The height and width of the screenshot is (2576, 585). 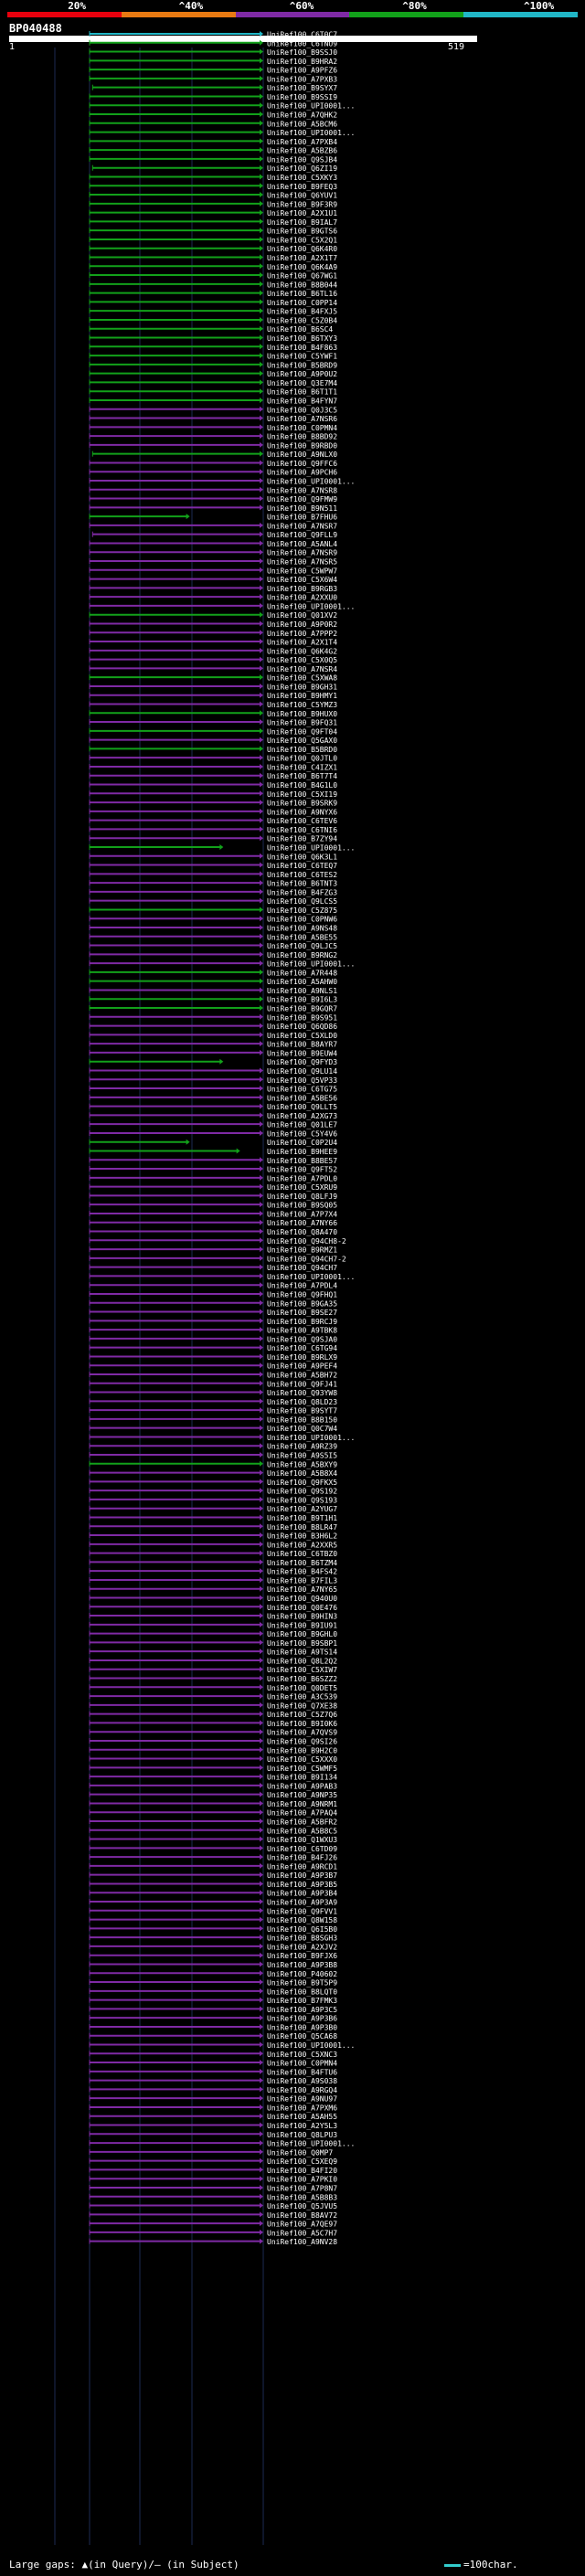 What do you see at coordinates (302, 1384) in the screenshot?
I see `hit-label: UniRef100_Q9FJ41` at bounding box center [302, 1384].